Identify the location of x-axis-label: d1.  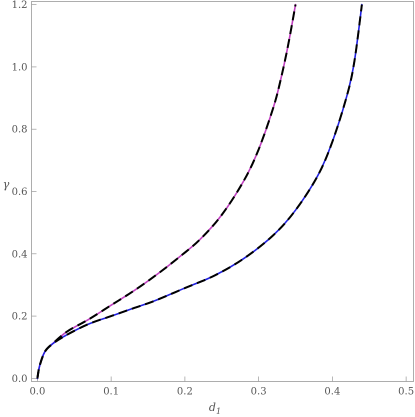
(215, 408).